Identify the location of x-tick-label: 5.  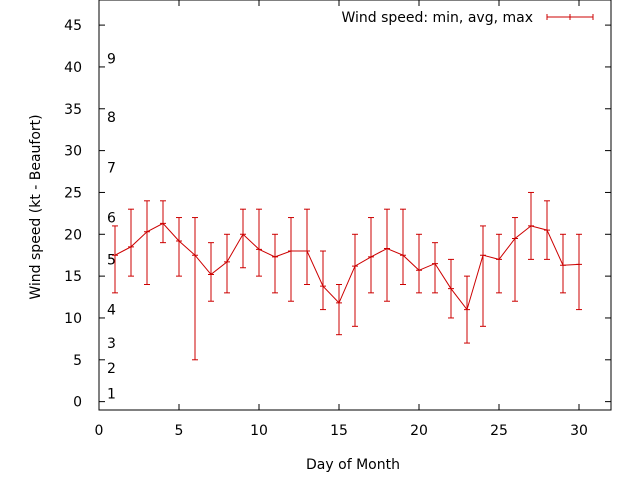
(179, 431).